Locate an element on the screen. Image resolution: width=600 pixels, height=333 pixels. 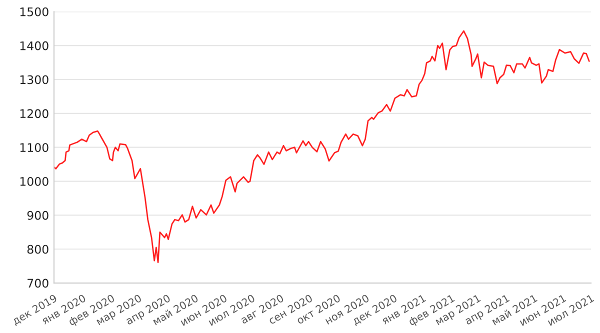
y-tick-label: 1400 is located at coordinates (34, 45).